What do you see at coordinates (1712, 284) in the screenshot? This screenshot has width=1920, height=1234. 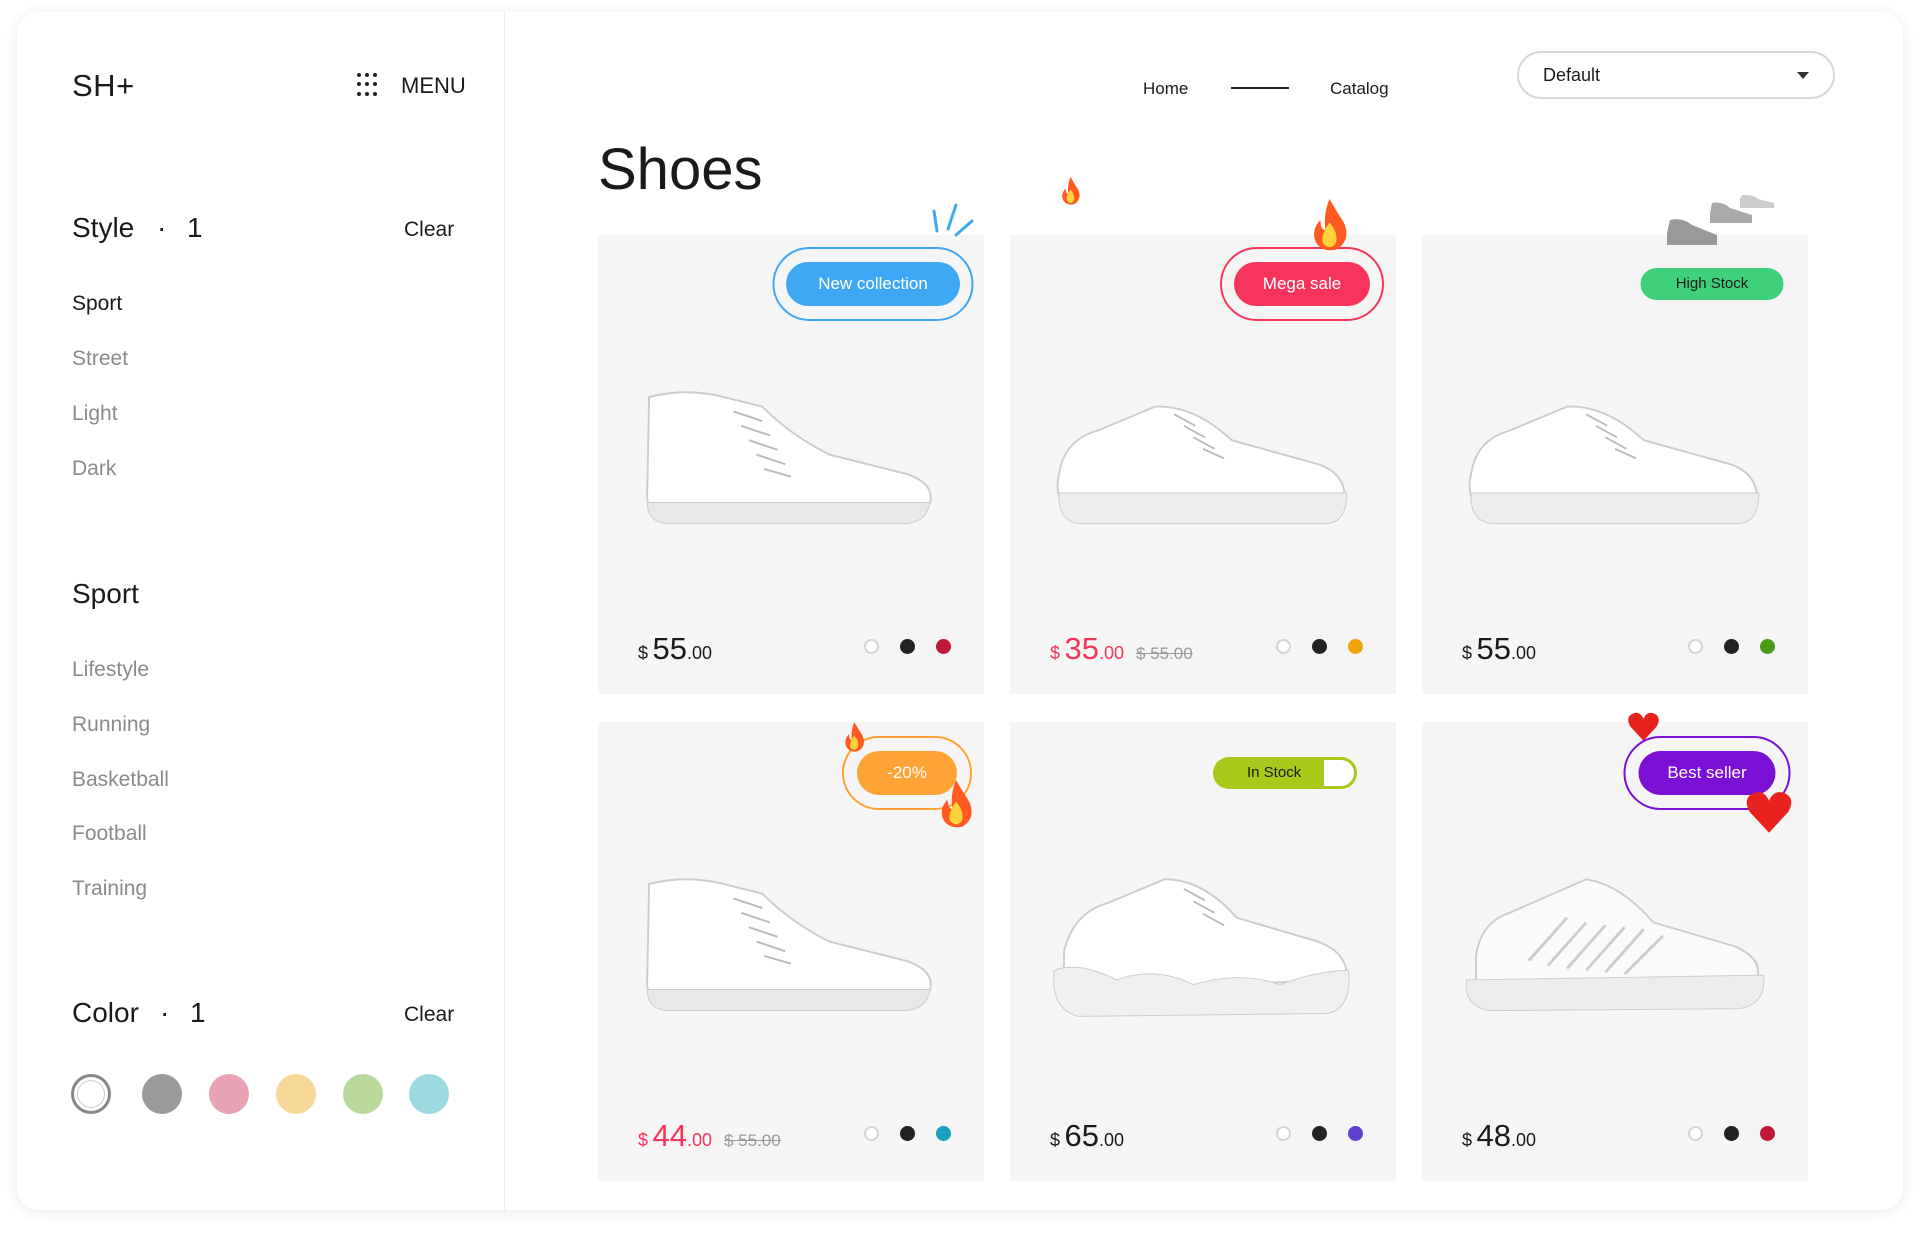 I see `product-badge: High Stock` at bounding box center [1712, 284].